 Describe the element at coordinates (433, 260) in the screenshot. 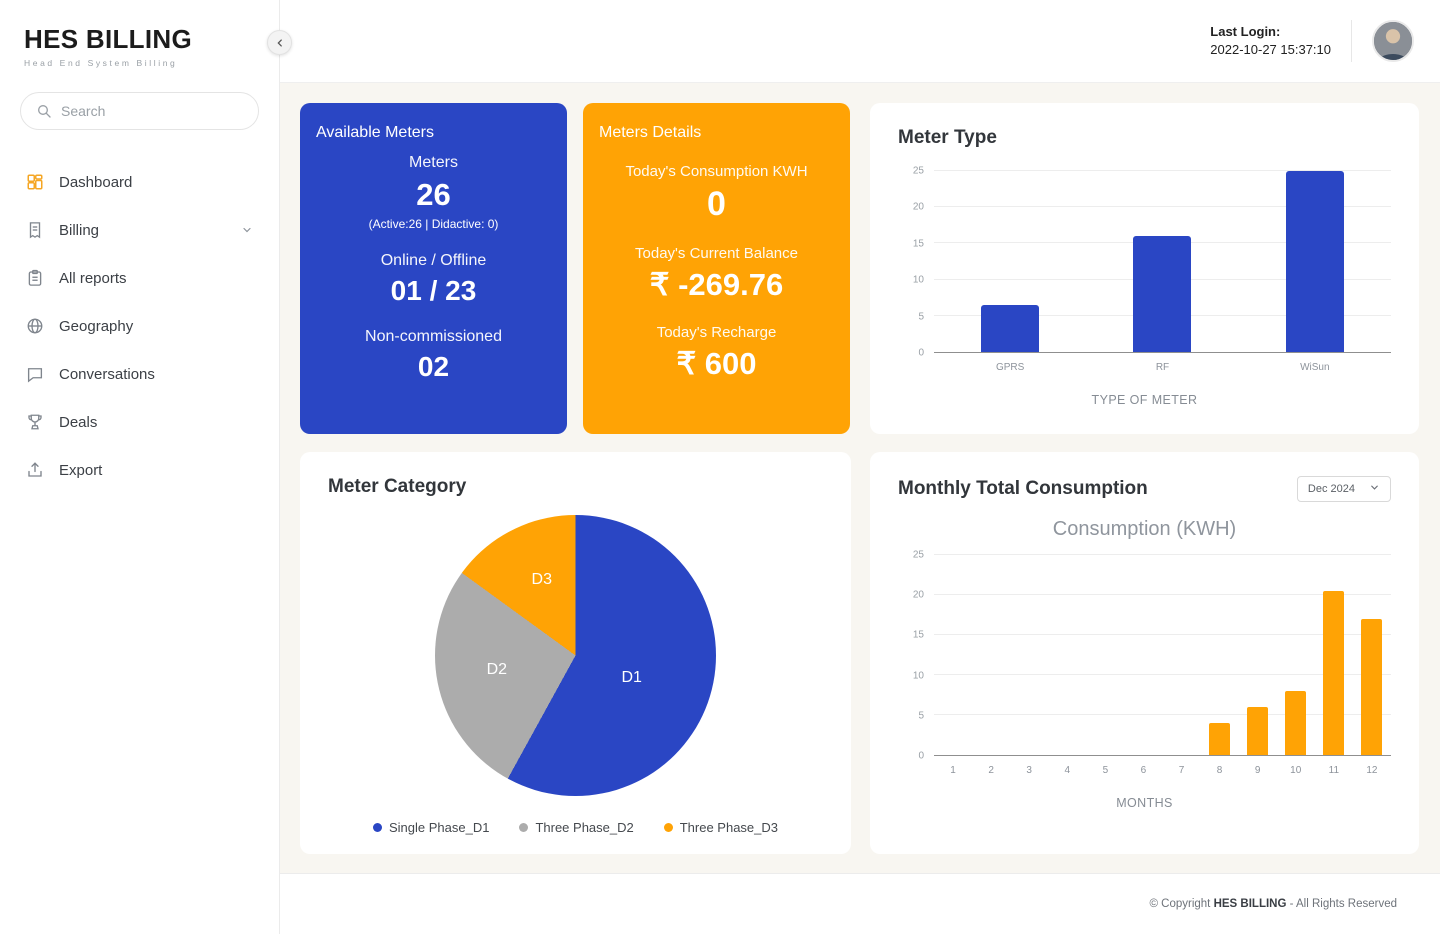

I see `online-offline-label: Online / Offline` at that location.